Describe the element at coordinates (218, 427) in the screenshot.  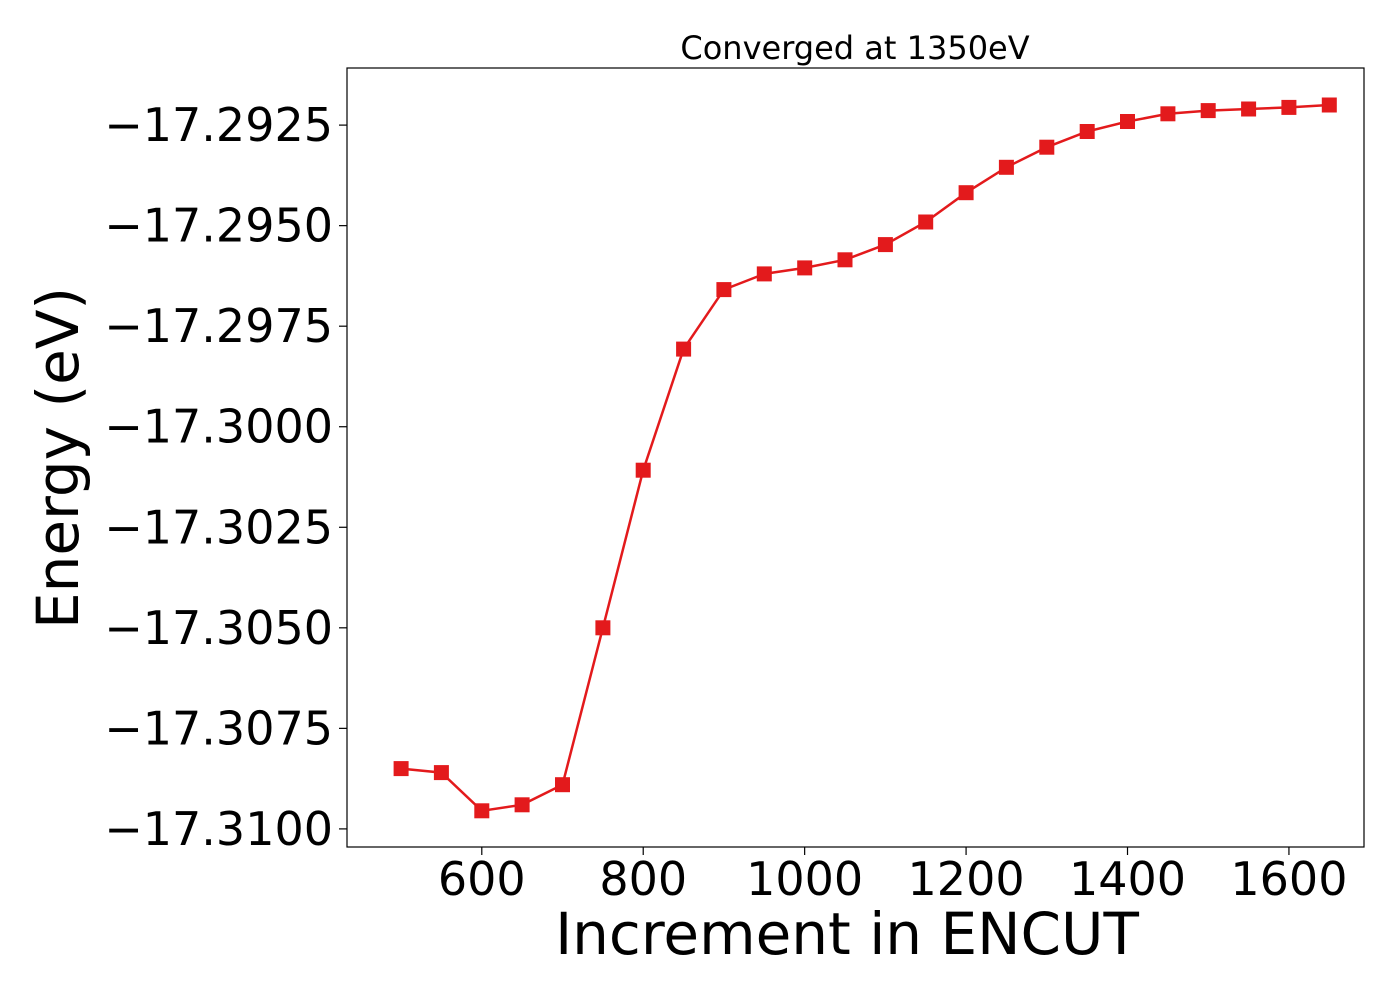
I see `y-tick-label: −17.3000` at that location.